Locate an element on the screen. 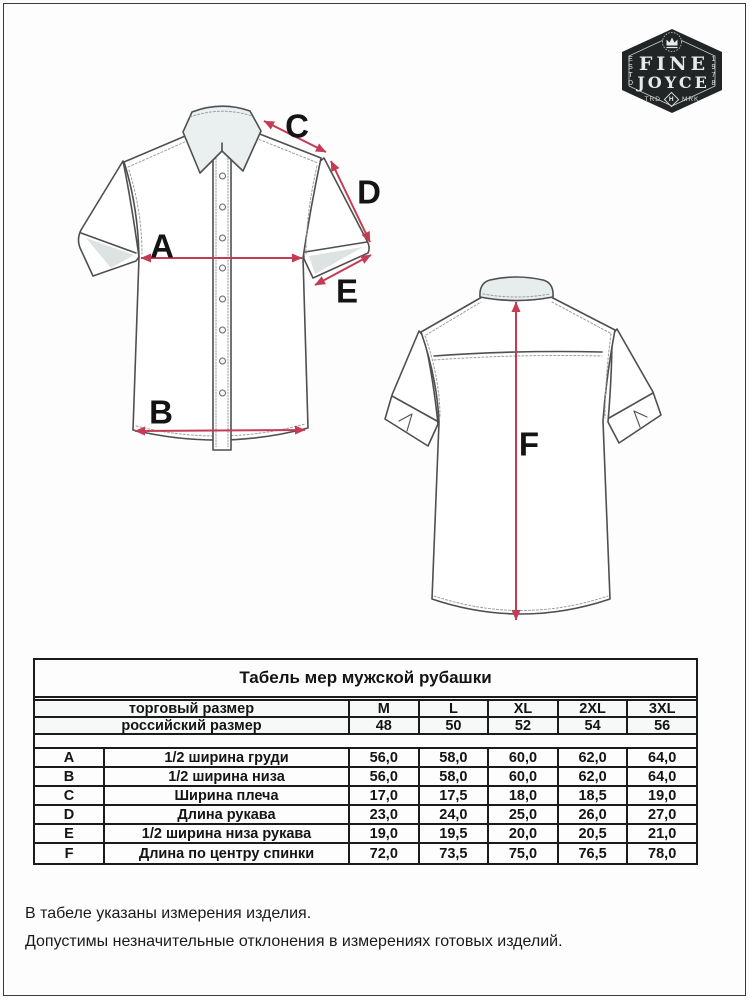 The image size is (750, 1000). measure-key-cell: D is located at coordinates (69, 814).